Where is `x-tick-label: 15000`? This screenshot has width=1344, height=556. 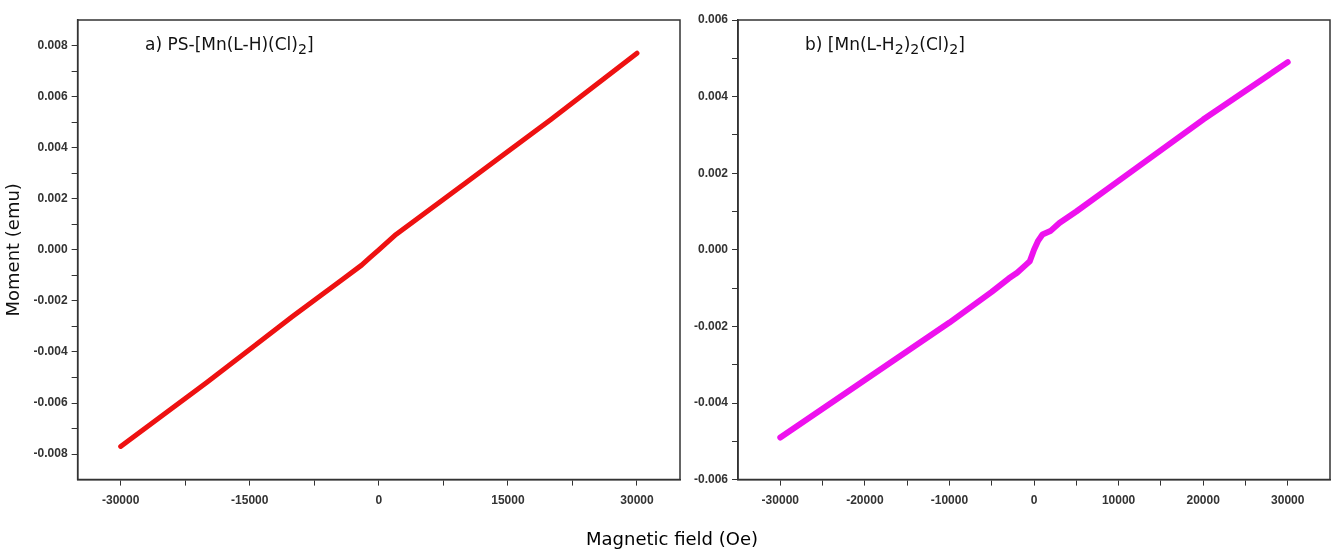 x-tick-label: 15000 is located at coordinates (508, 500).